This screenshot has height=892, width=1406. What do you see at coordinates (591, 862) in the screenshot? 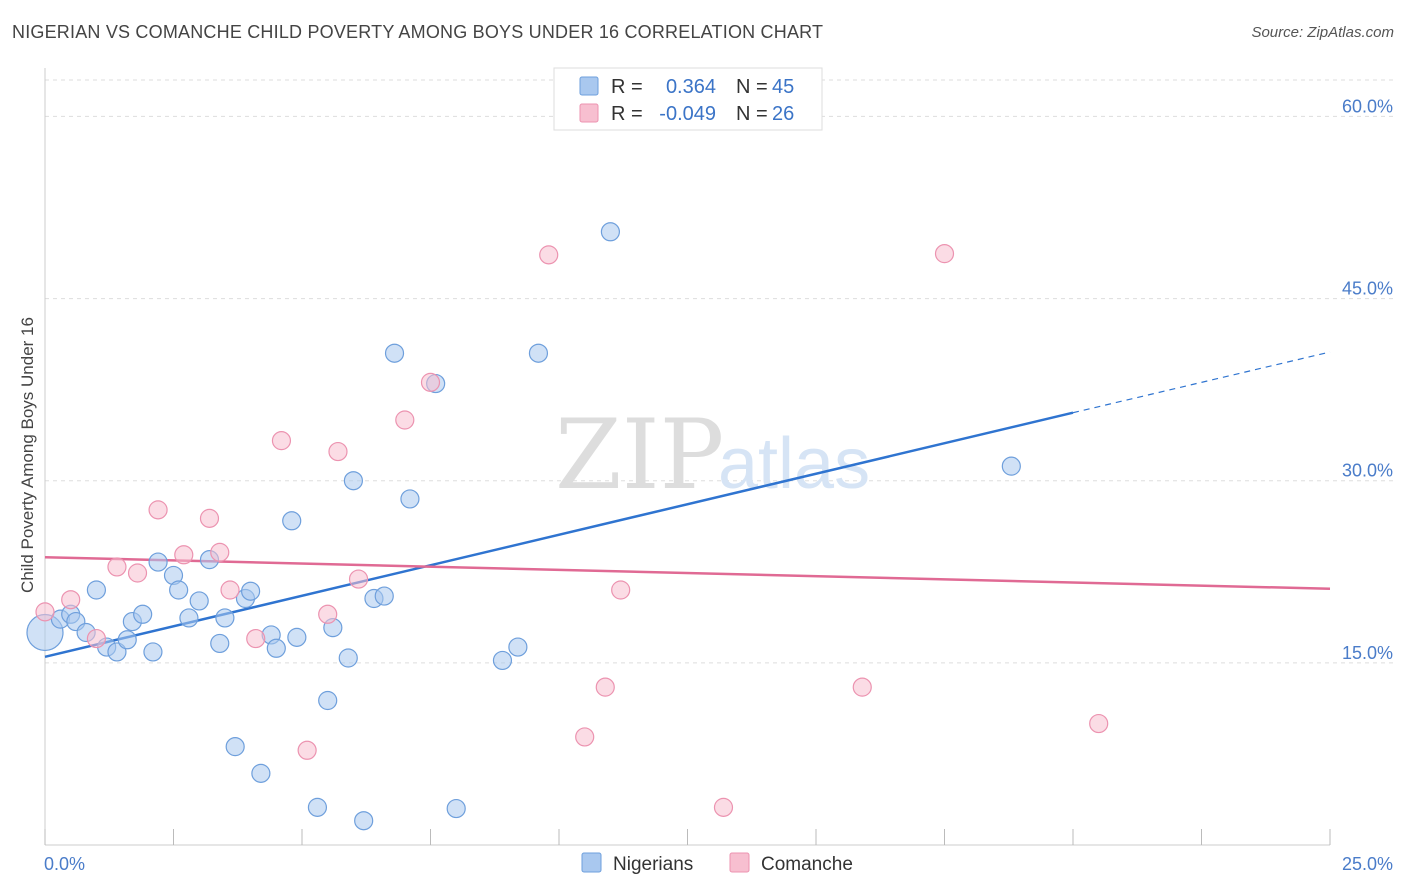
I see `bottom-legend-swatch-nigerians` at bounding box center [591, 862].